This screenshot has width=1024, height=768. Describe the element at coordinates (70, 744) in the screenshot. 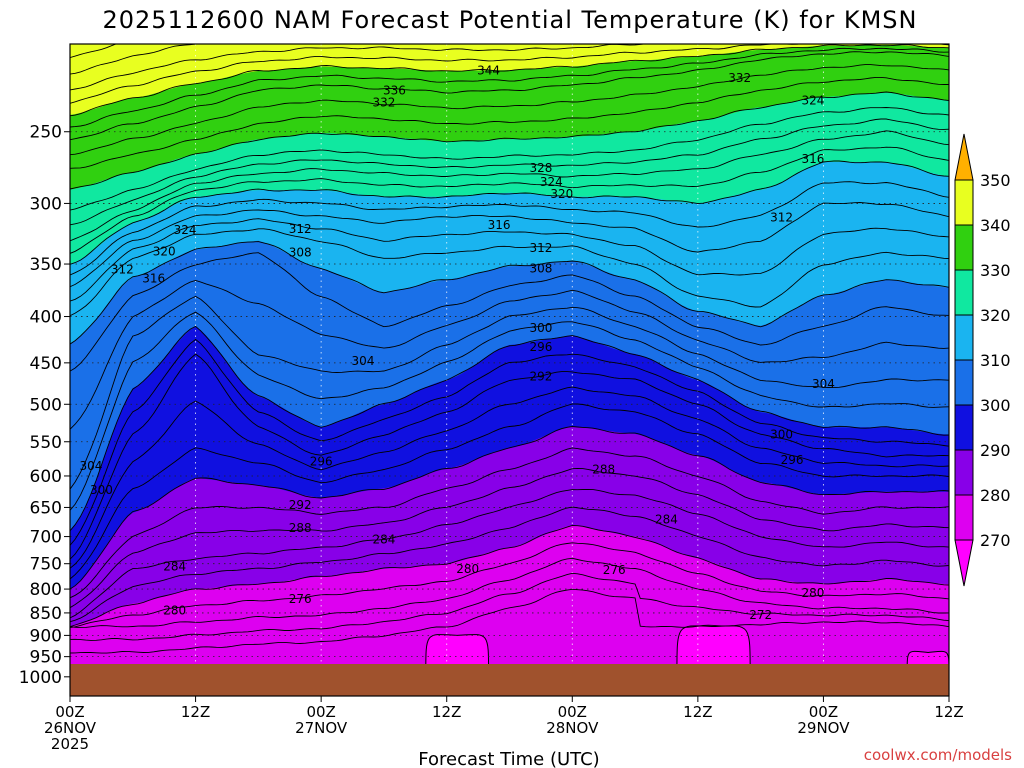

I see `x-tick-label: 2025` at that location.